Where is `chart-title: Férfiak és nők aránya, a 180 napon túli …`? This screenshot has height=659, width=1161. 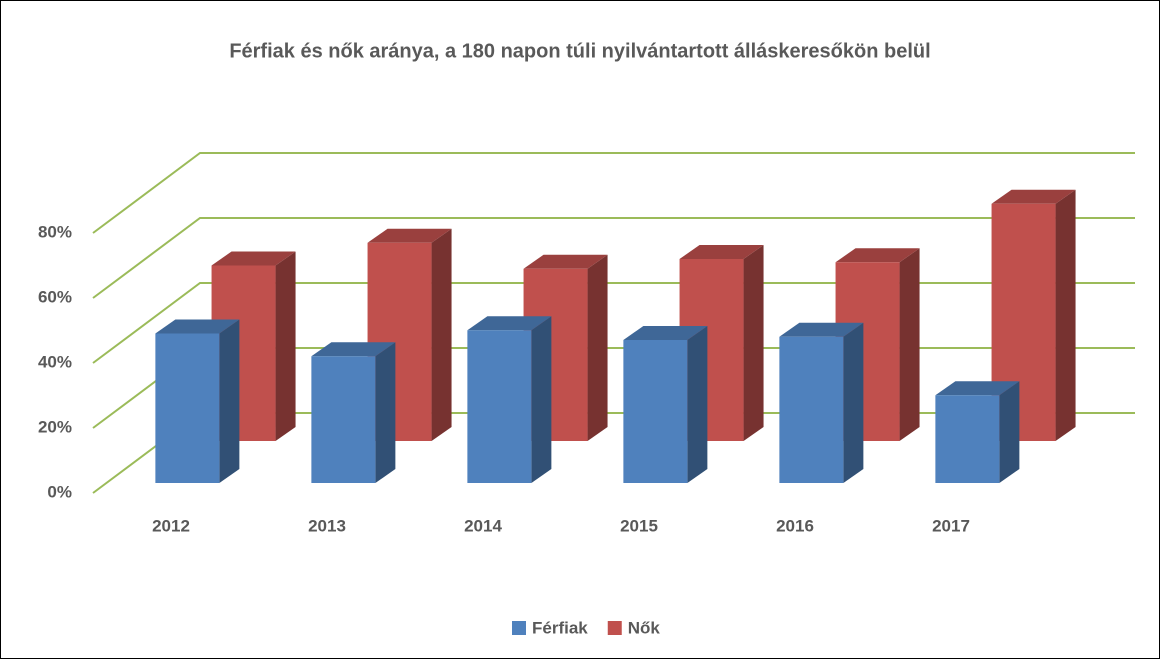
chart-title: Férfiak és nők aránya, a 180 napon túli … is located at coordinates (579, 51).